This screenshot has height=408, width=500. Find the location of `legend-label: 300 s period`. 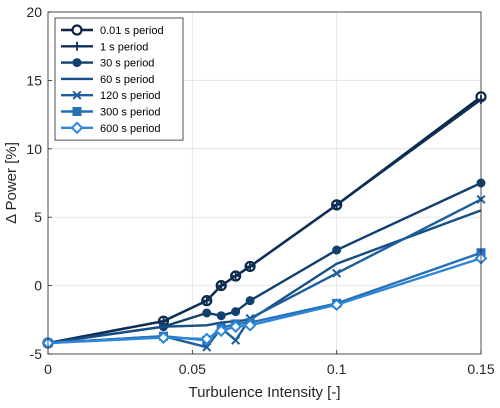

legend-label: 300 s period is located at coordinates (130, 113).